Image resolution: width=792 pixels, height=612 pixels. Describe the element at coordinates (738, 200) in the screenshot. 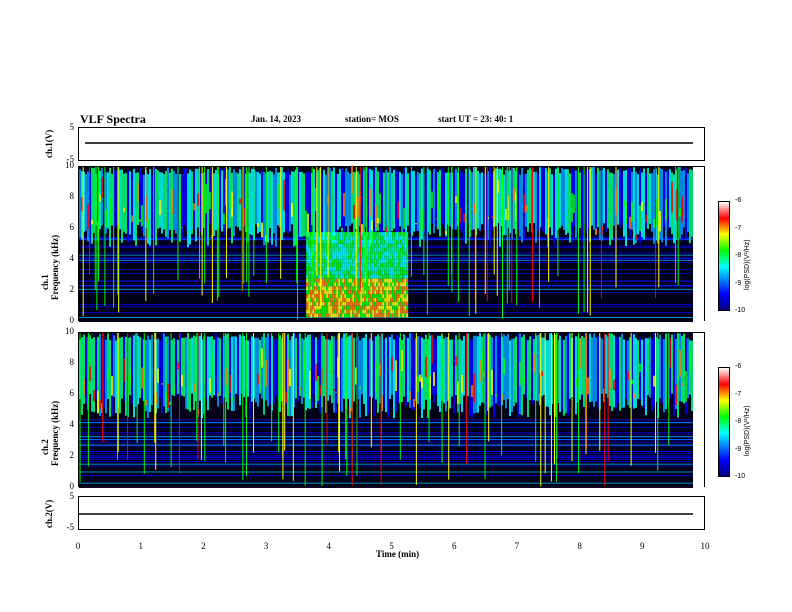

I see `colorbar-tick-label: -6` at that location.